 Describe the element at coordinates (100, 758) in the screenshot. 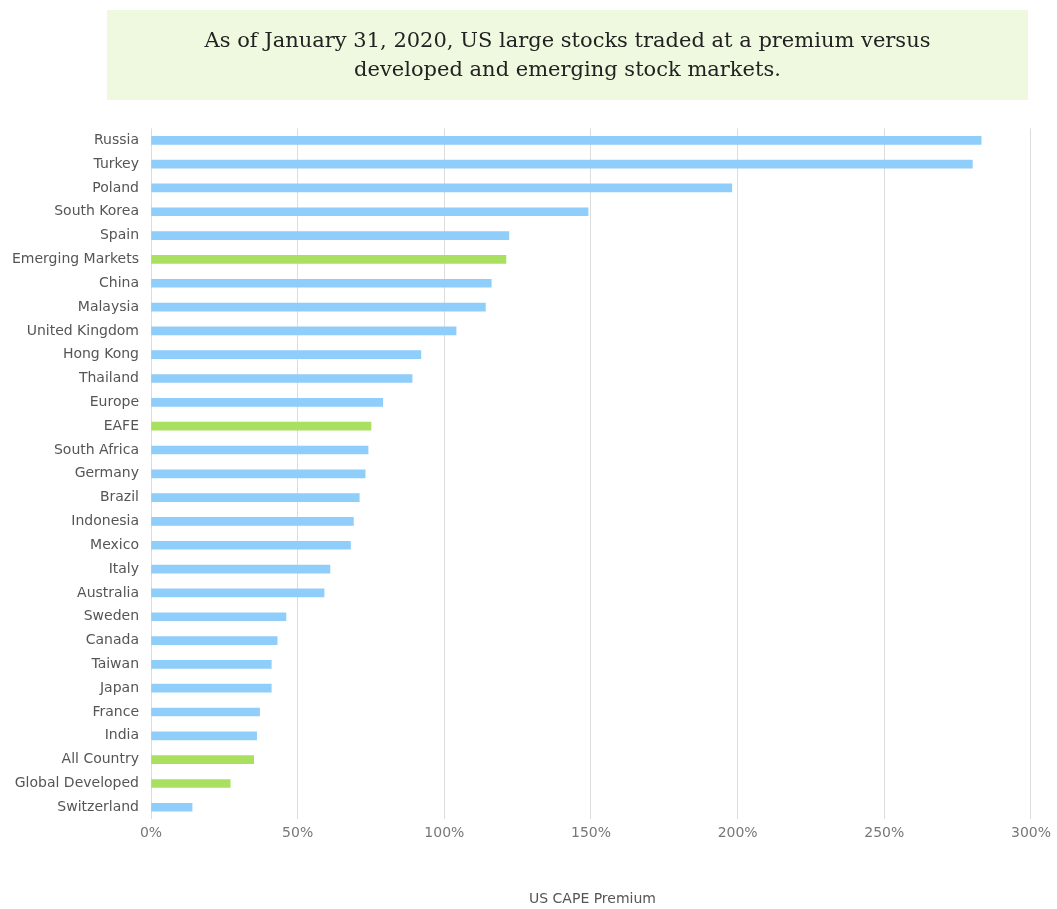

I see `y-tick-label: All Country` at that location.